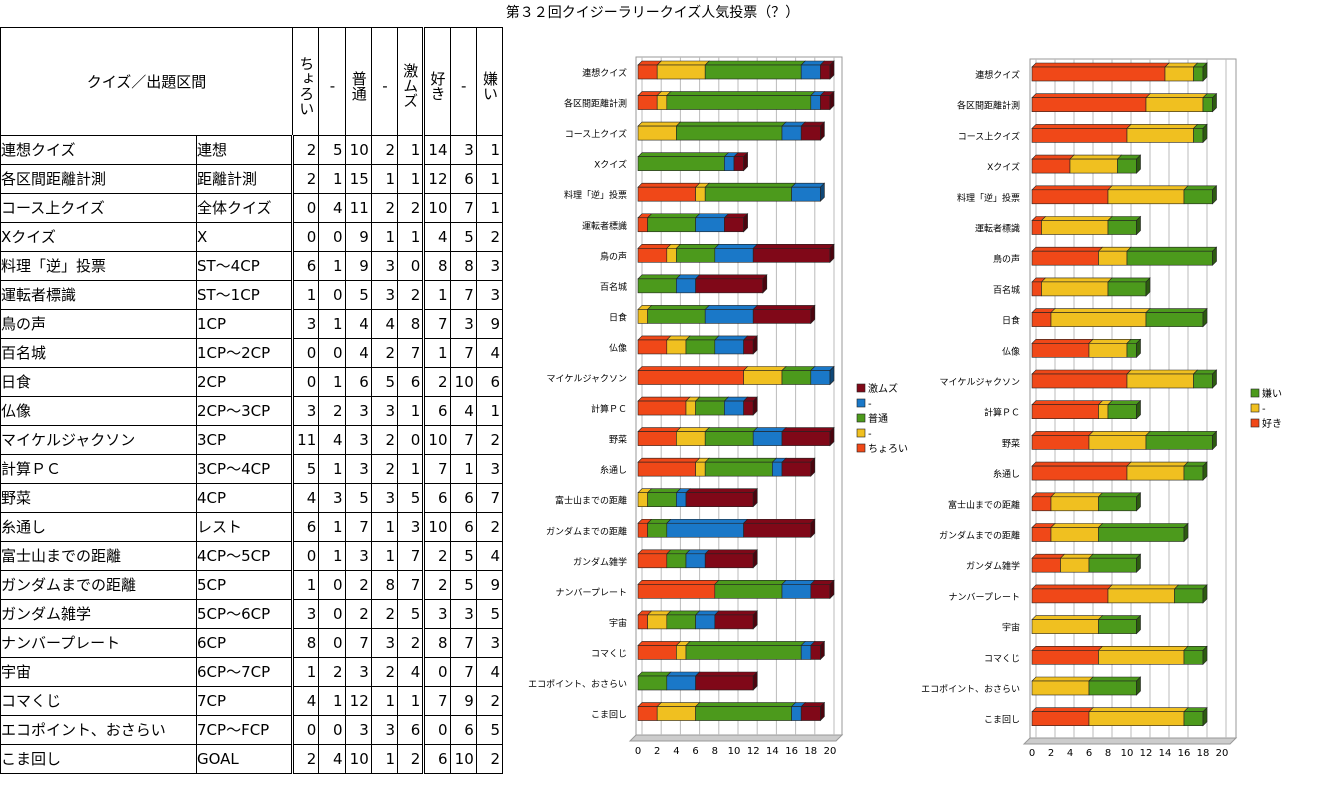 This screenshot has height=796, width=1325. Describe the element at coordinates (618, 348) in the screenshot. I see `category-label: 仏像` at that location.